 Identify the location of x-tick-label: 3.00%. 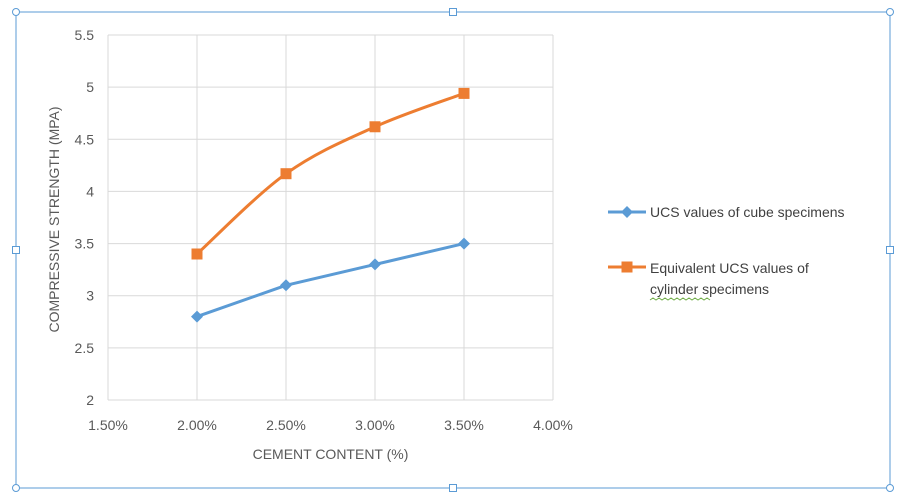
(375, 425).